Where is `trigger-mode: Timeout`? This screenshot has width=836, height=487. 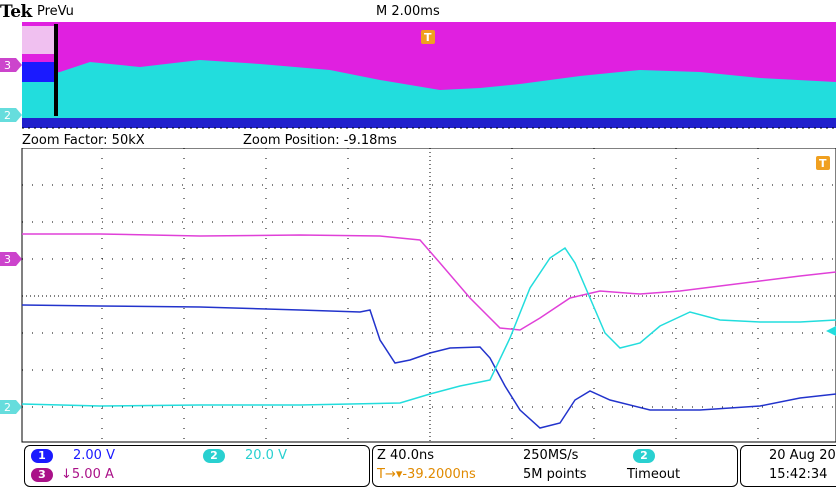
trigger-mode: Timeout is located at coordinates (654, 474).